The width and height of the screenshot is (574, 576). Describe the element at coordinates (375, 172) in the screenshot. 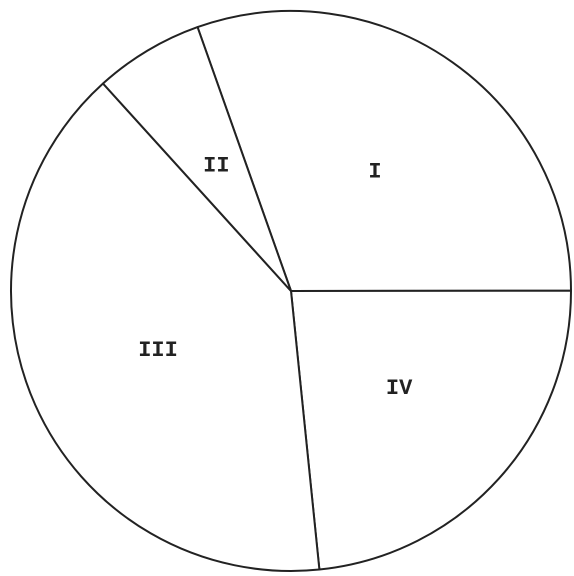

I see `slice-label: I` at that location.